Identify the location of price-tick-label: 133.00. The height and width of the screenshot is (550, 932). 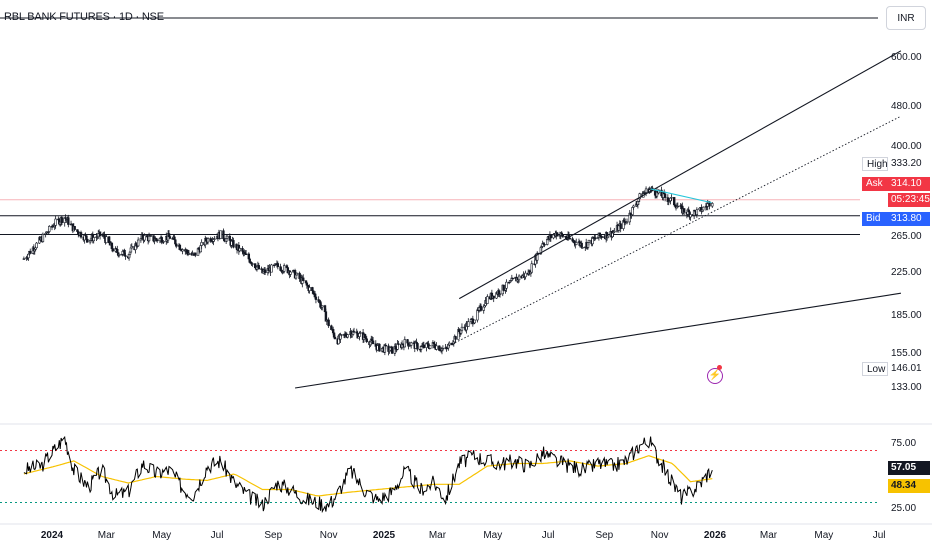
(906, 387).